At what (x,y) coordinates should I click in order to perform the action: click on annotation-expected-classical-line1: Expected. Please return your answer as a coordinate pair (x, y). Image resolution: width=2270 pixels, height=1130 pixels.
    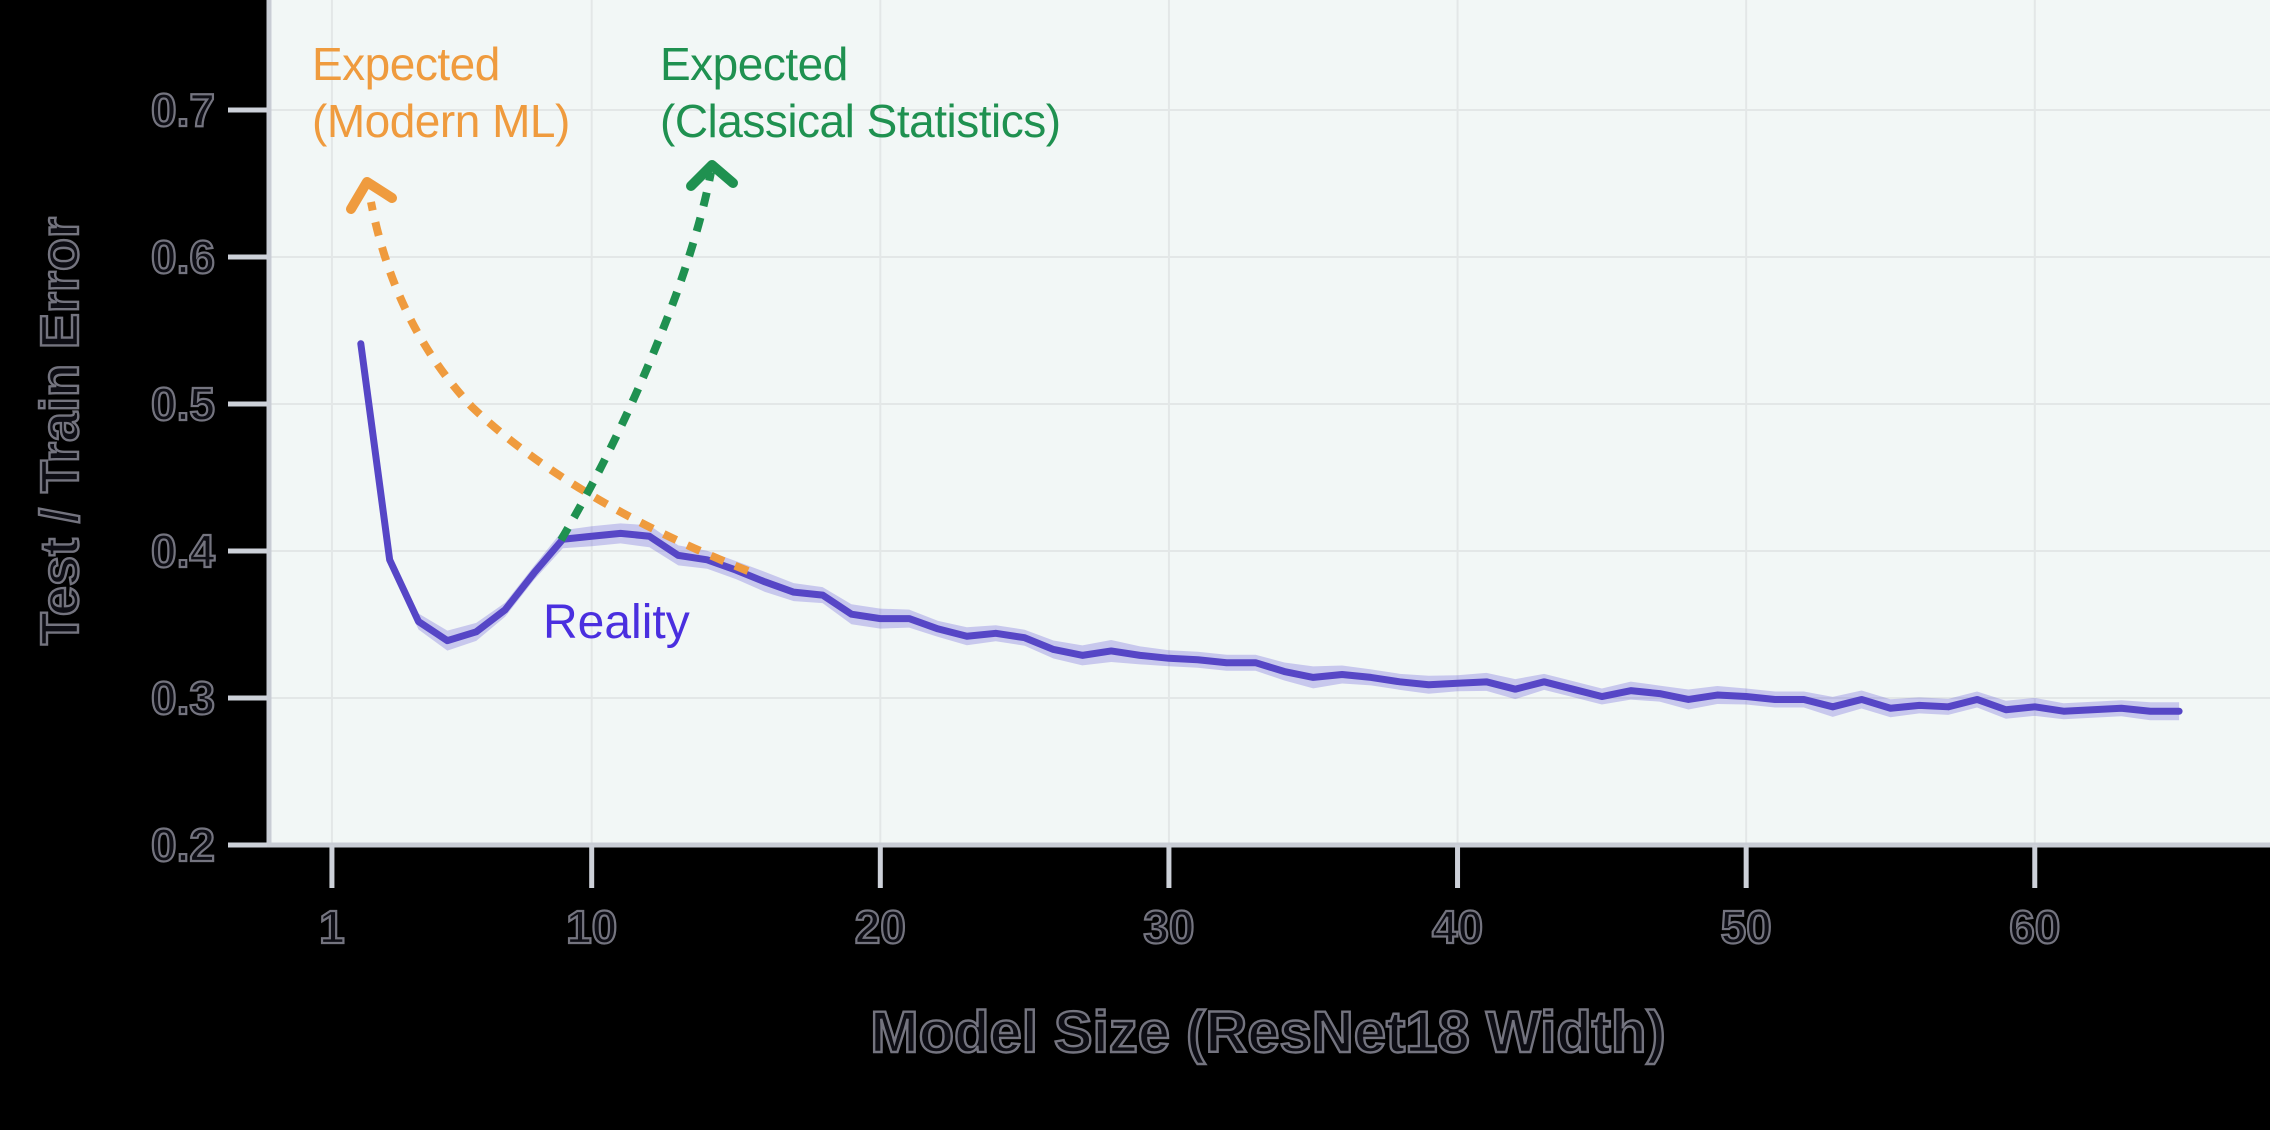
    Looking at the image, I should click on (754, 64).